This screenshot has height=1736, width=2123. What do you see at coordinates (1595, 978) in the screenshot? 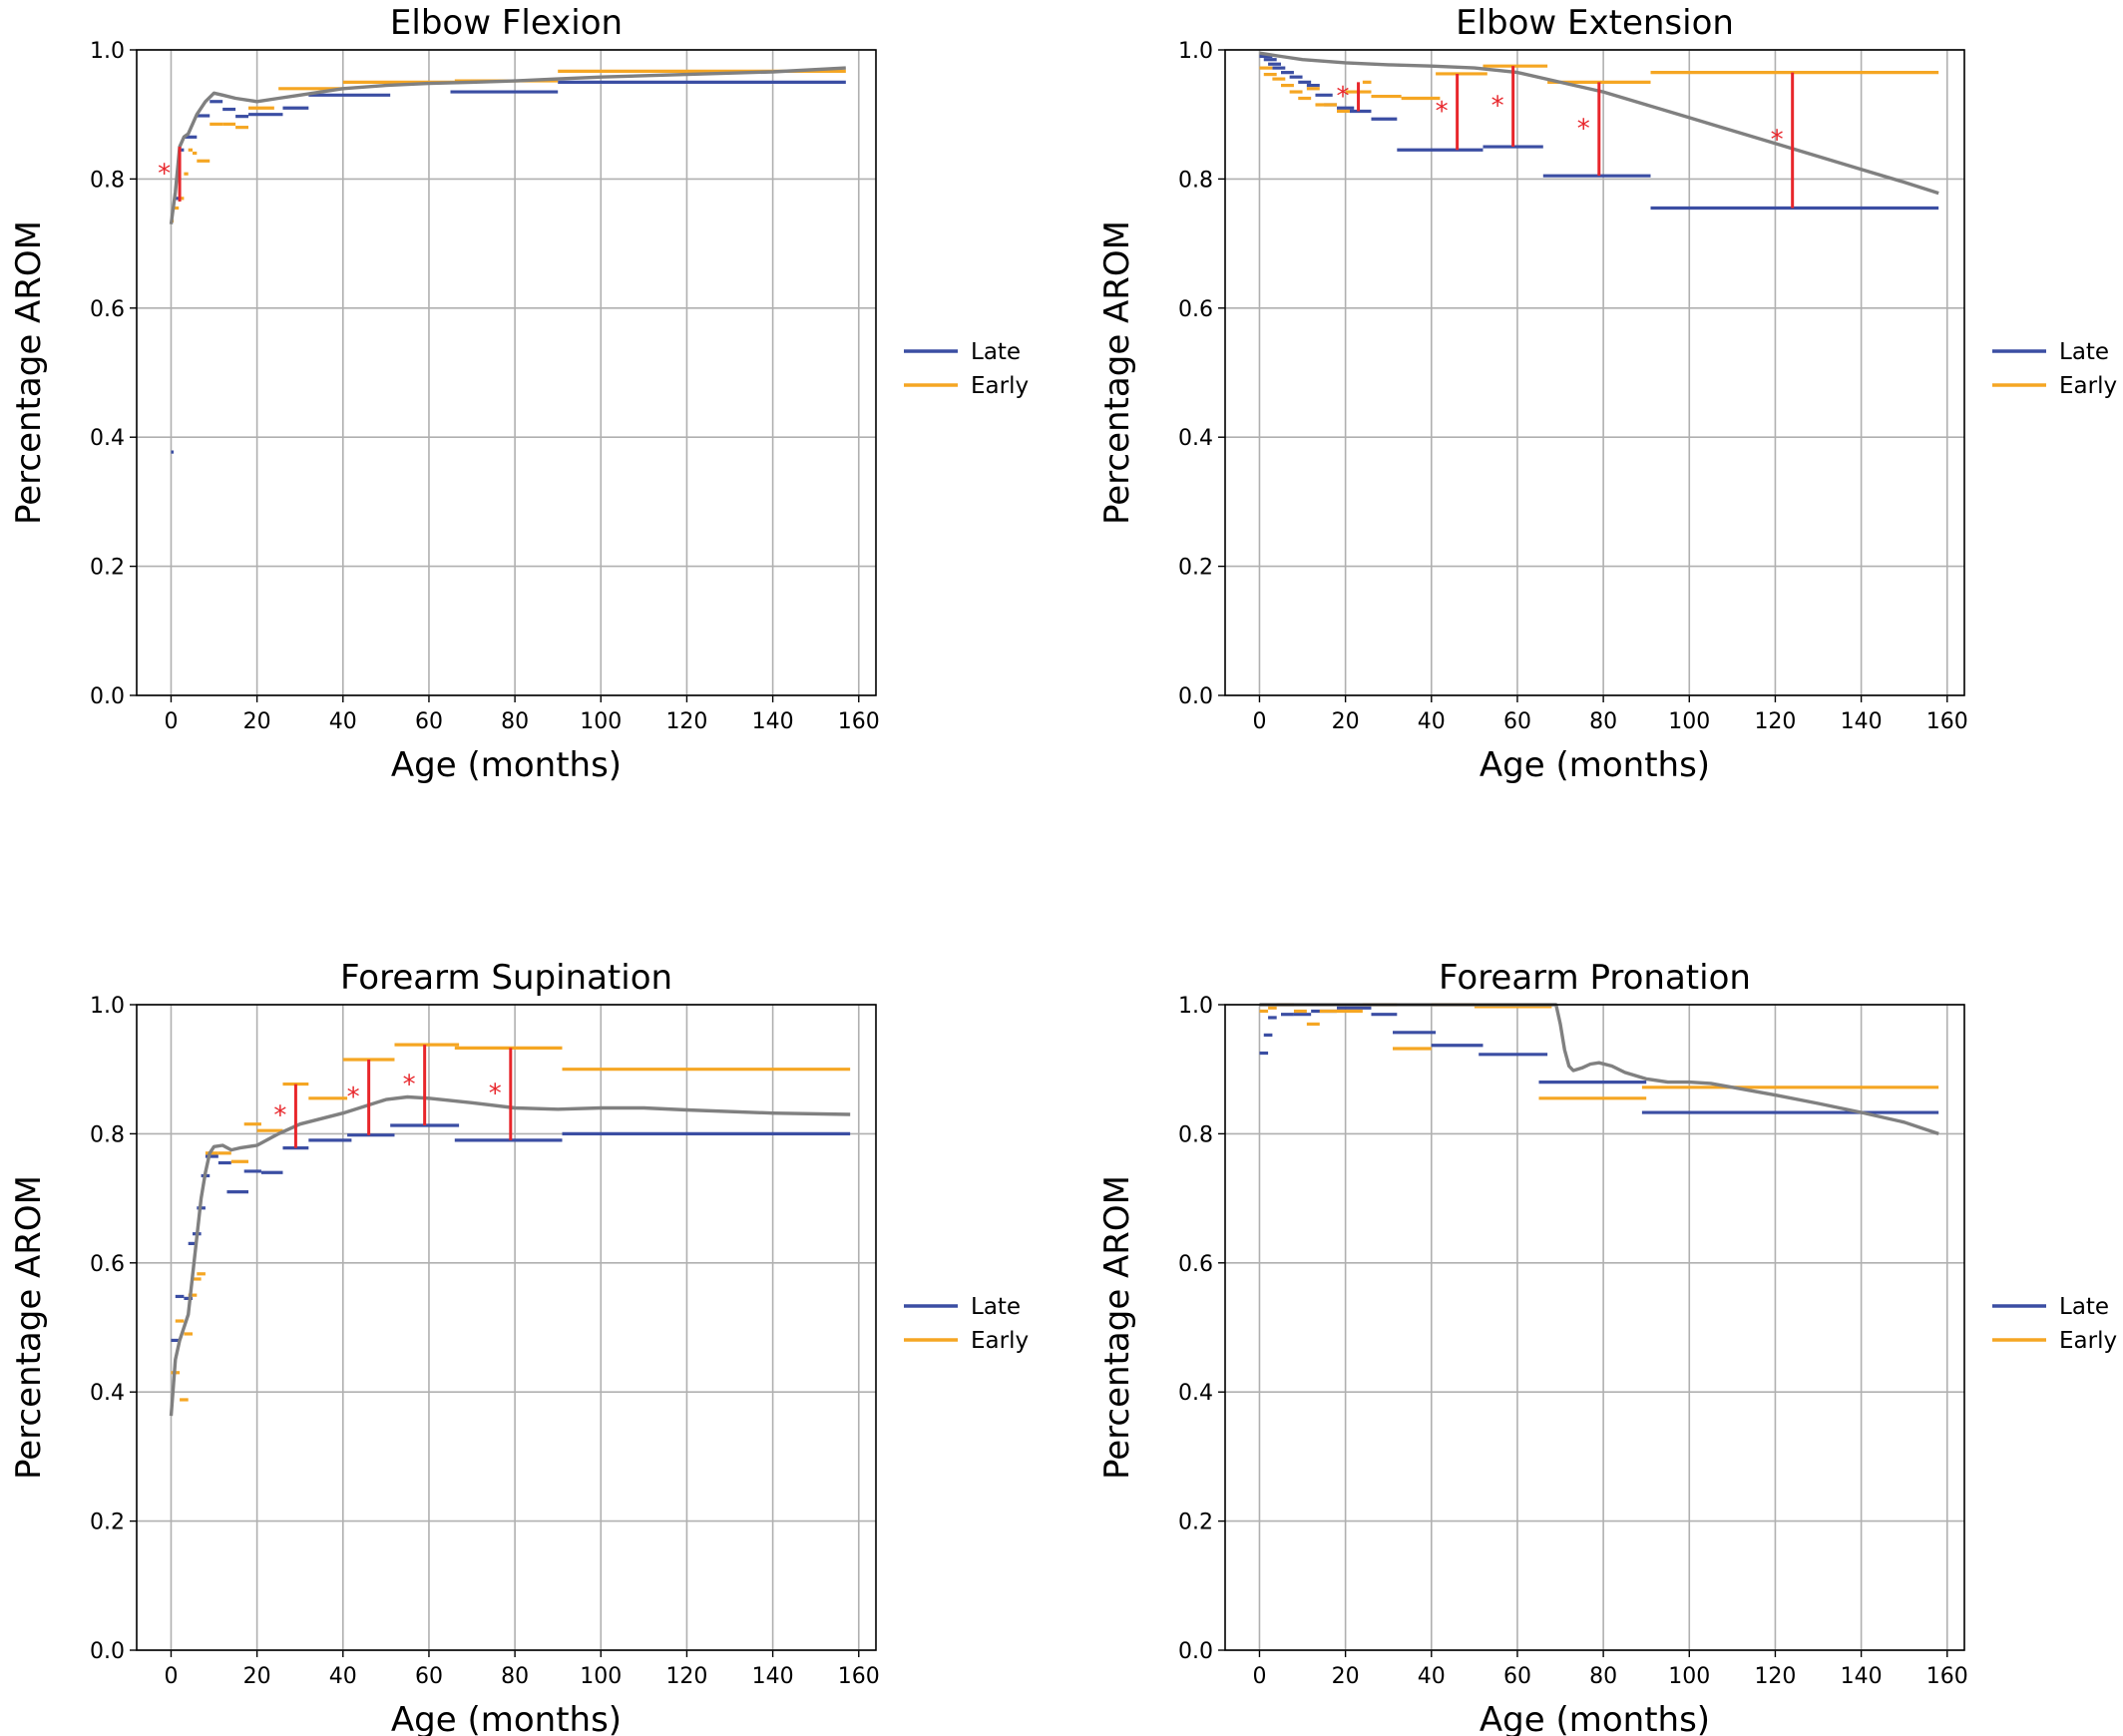
I see `chart-title: Forearm Pronation` at bounding box center [1595, 978].